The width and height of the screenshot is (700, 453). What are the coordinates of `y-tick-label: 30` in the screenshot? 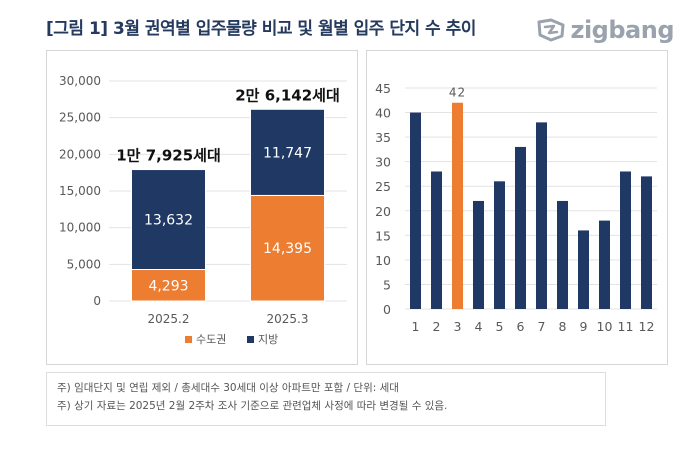 It's located at (383, 162).